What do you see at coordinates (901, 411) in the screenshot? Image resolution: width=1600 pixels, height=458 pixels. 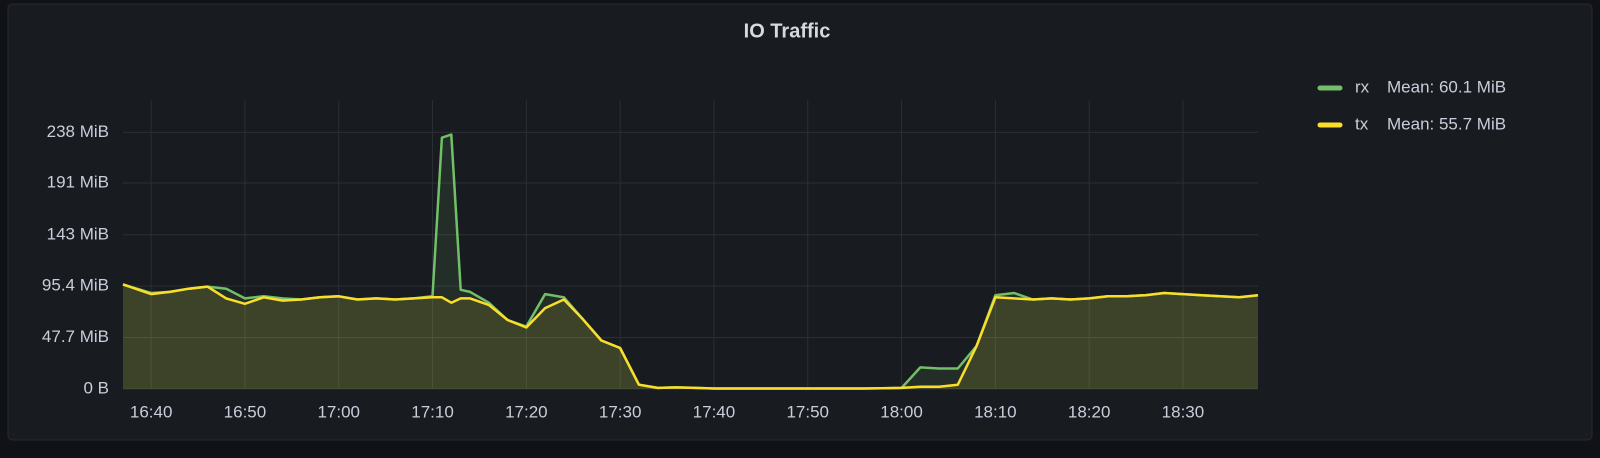 I see `x-tick-label: 18:00` at bounding box center [901, 411].